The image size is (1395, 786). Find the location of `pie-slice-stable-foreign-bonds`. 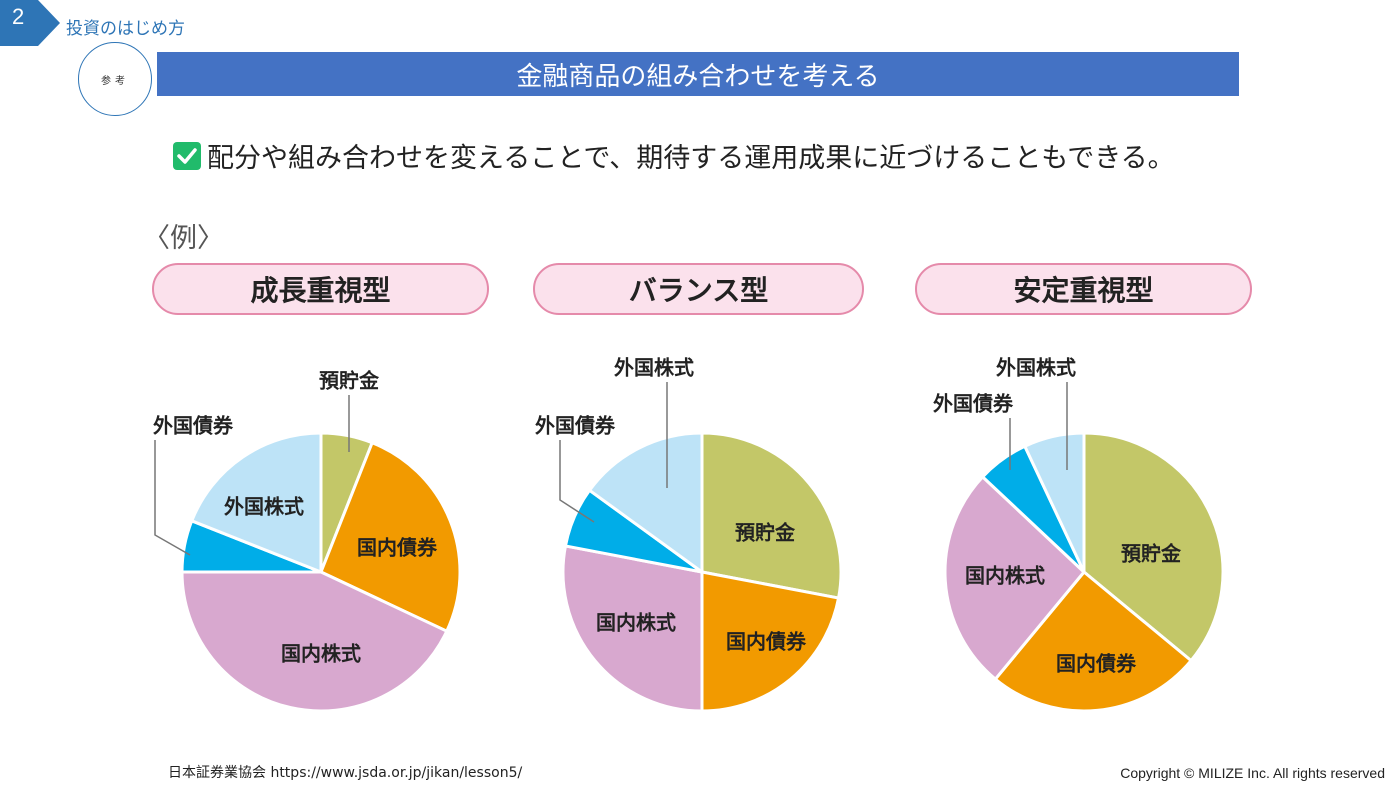

pie-slice-stable-foreign-bonds is located at coordinates (1033, 509).